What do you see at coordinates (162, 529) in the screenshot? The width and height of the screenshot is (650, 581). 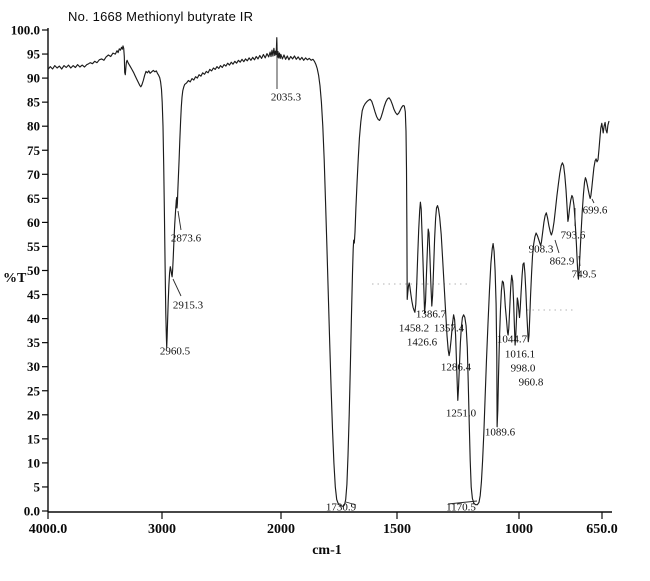 I see `x-tick-label: 3000` at bounding box center [162, 529].